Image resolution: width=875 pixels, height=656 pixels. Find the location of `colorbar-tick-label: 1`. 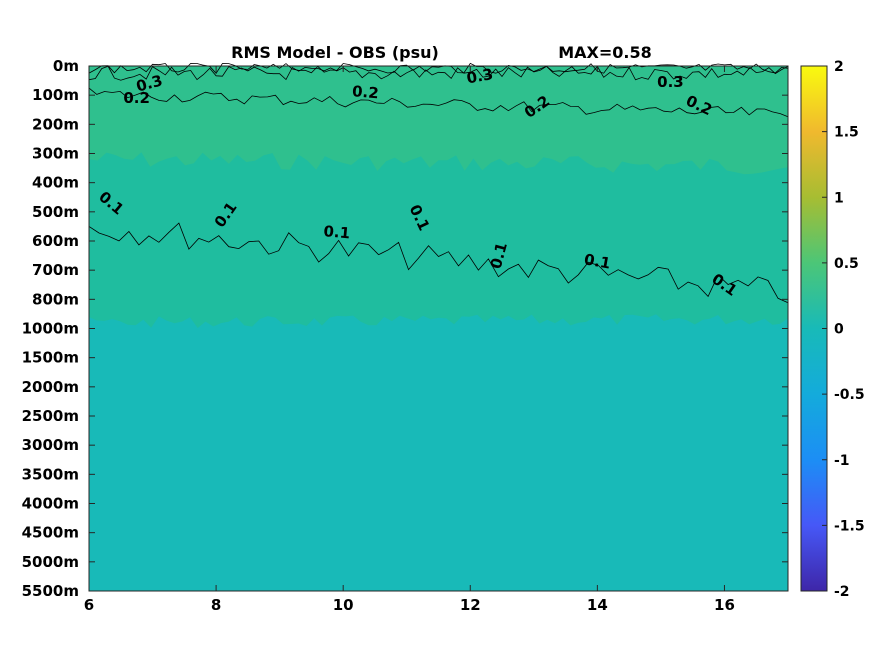

colorbar-tick-label: 1 is located at coordinates (839, 198).